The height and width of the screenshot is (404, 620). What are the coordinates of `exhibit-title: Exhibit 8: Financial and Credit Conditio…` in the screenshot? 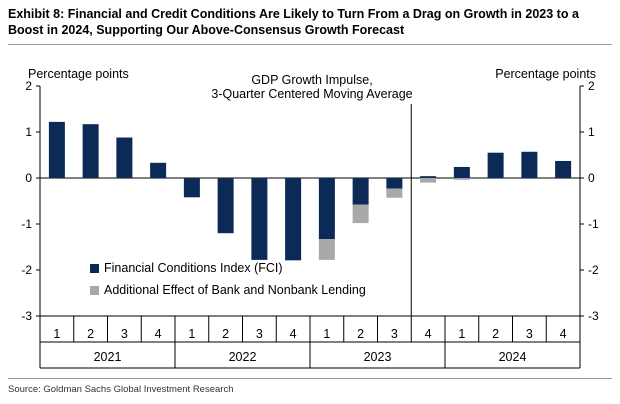 It's located at (293, 22).